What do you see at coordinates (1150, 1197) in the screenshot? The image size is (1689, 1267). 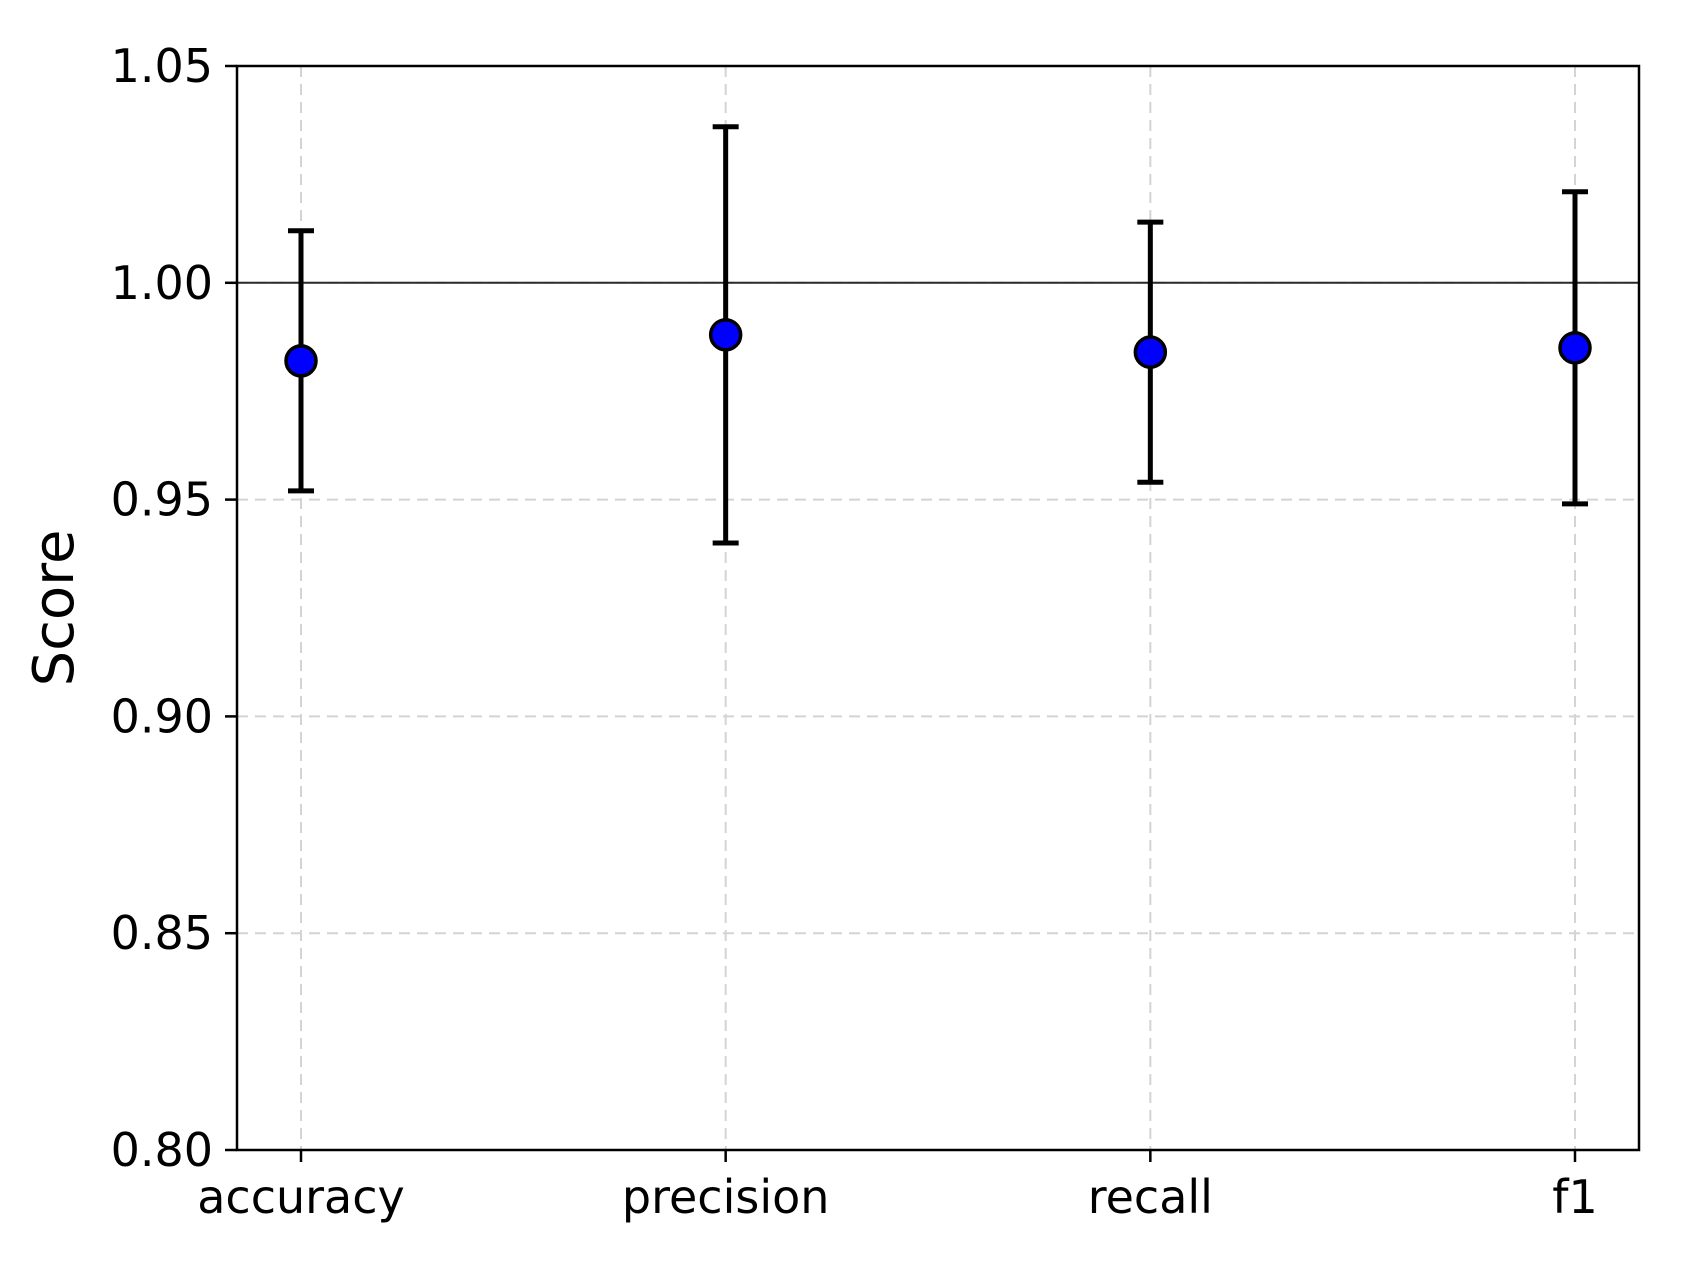 I see `x-tick-label: recall` at bounding box center [1150, 1197].